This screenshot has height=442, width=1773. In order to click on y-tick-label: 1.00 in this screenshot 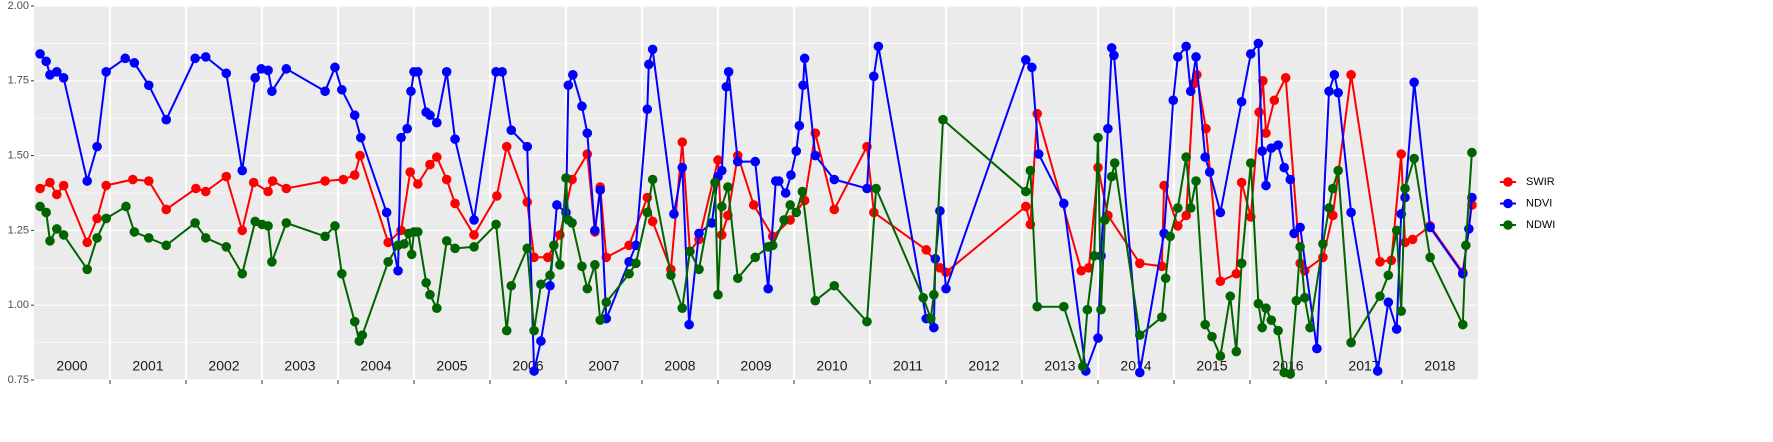, I will do `click(18, 305)`.